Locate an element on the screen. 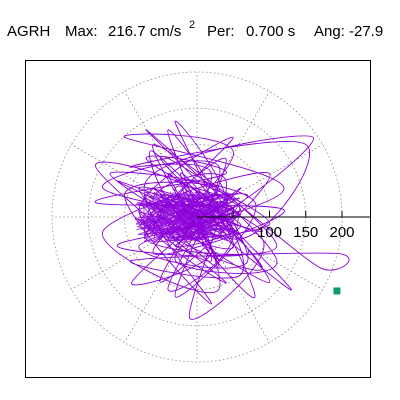 The image size is (400, 400). x-axis-tick-label: 150 is located at coordinates (305, 232).